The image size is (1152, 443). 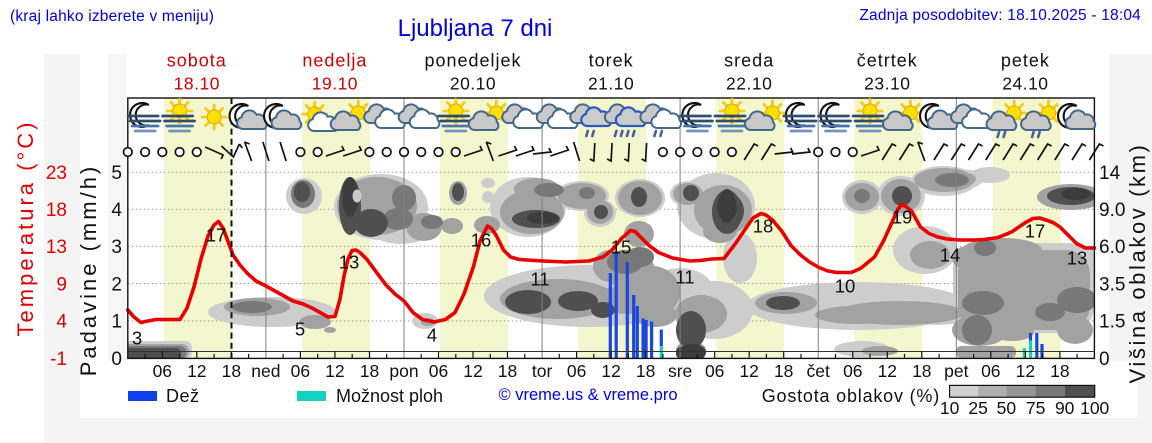 What do you see at coordinates (473, 84) in the screenshot?
I see `svg-text: 20.10` at bounding box center [473, 84].